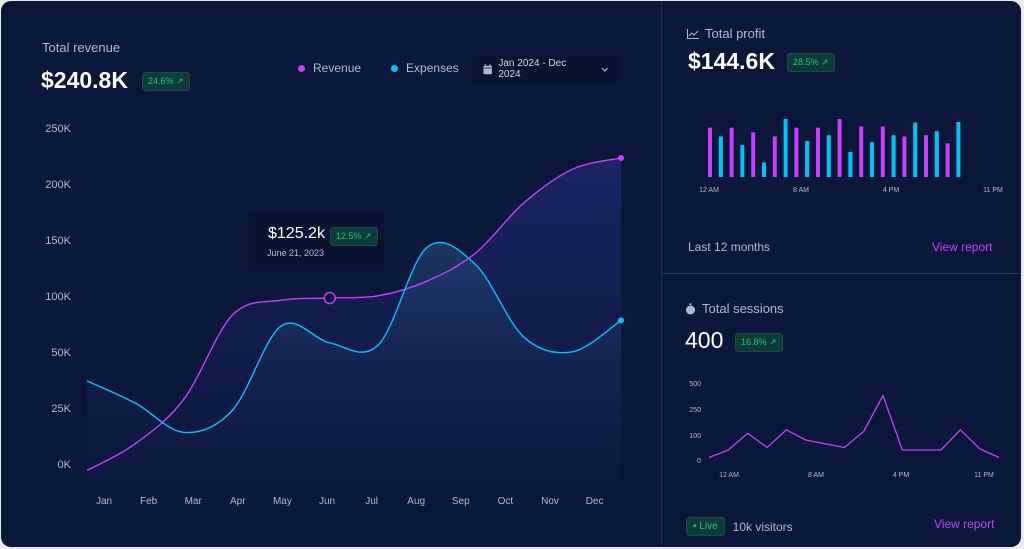 Image resolution: width=1024 pixels, height=549 pixels. Describe the element at coordinates (695, 384) in the screenshot. I see `line-y-tick: 500` at that location.